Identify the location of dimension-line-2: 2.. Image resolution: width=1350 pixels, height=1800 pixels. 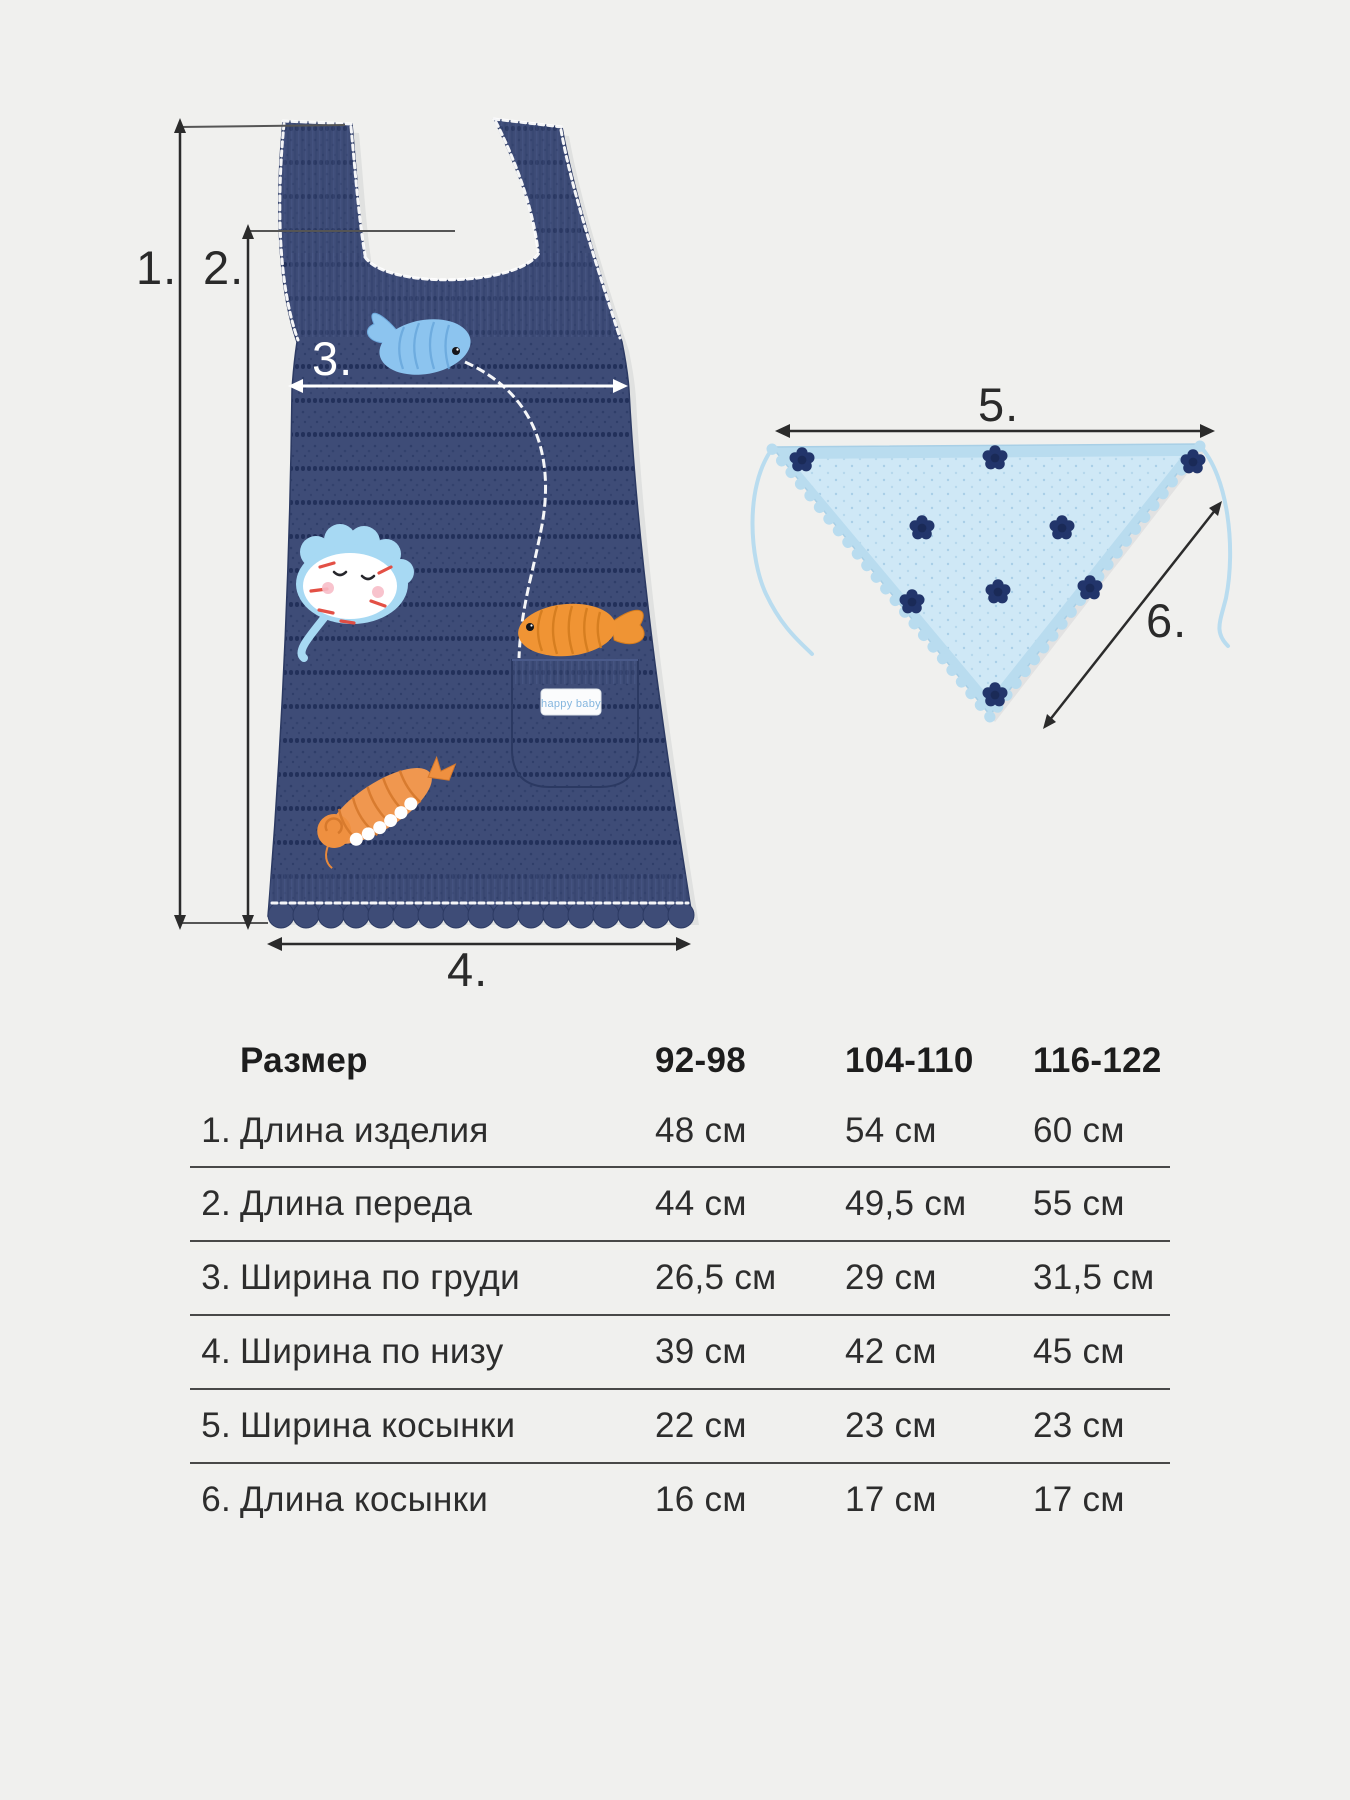
(329, 577).